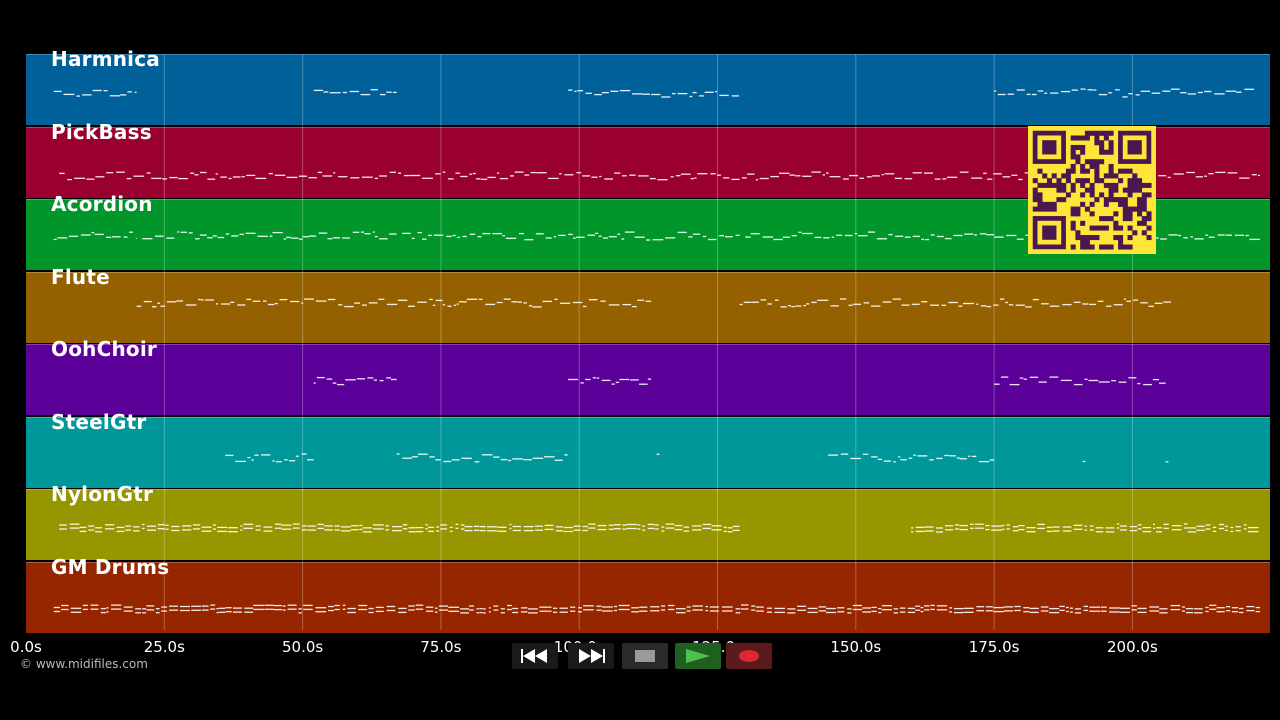  I want to click on track-flute: Flute, so click(648, 304).